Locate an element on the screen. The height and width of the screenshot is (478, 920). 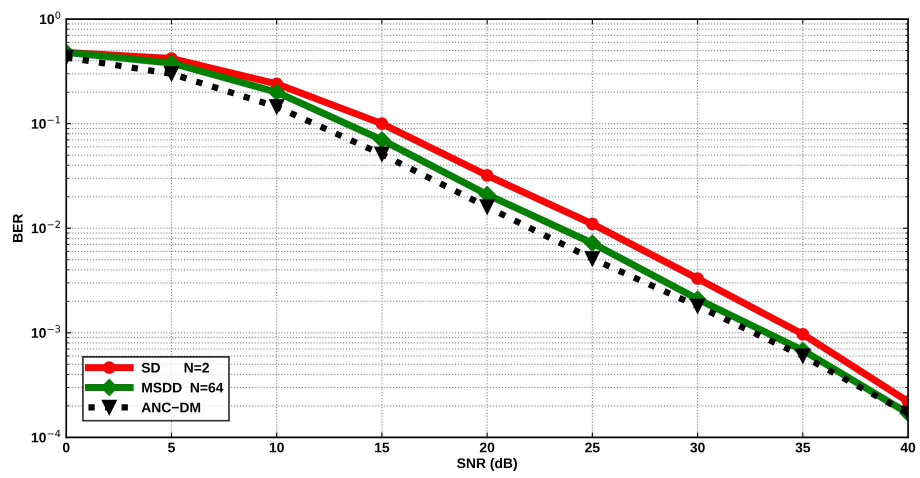
x-axis-title: SNR (dB) is located at coordinates (487, 464).